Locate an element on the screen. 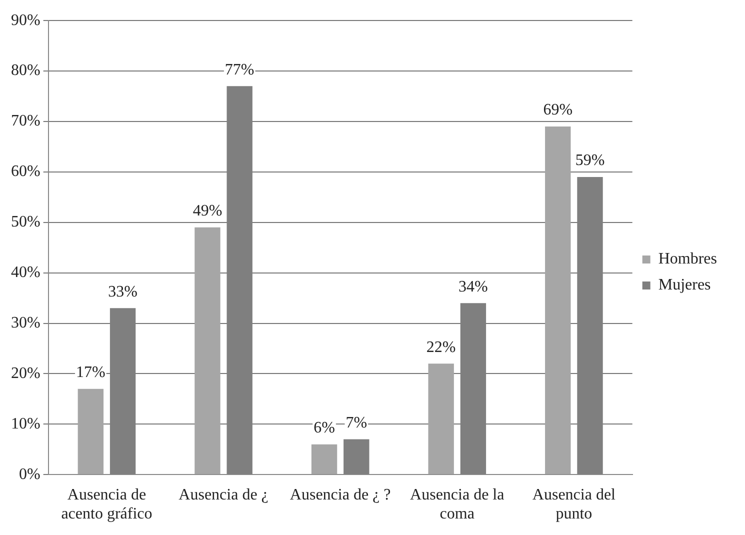  x-tick-label: Ausencia de la coma is located at coordinates (457, 504).